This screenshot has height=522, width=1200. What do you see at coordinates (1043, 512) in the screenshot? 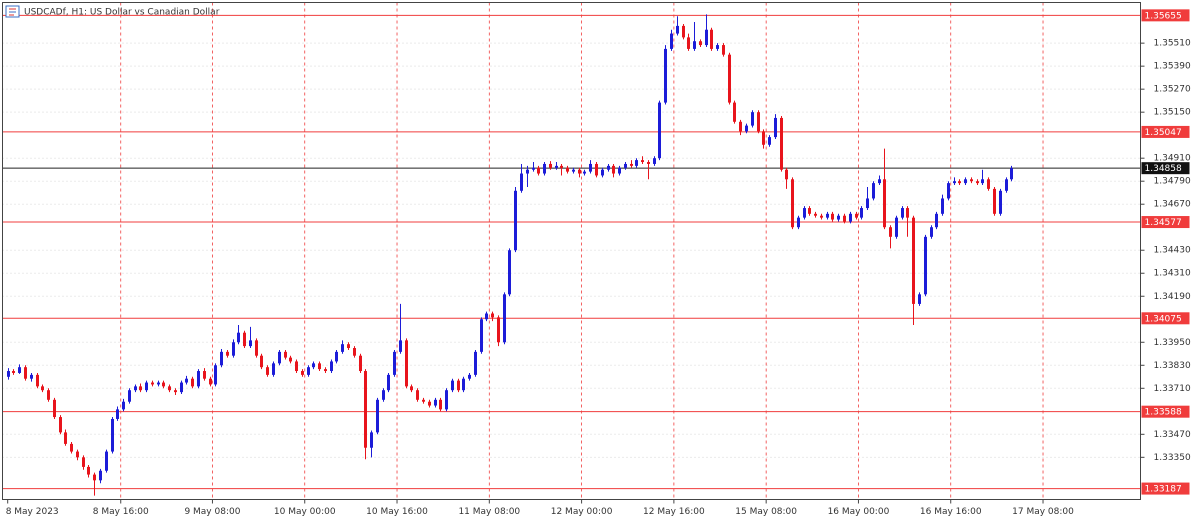
I see `x-tick-label: 17 May 08:00` at bounding box center [1043, 512].